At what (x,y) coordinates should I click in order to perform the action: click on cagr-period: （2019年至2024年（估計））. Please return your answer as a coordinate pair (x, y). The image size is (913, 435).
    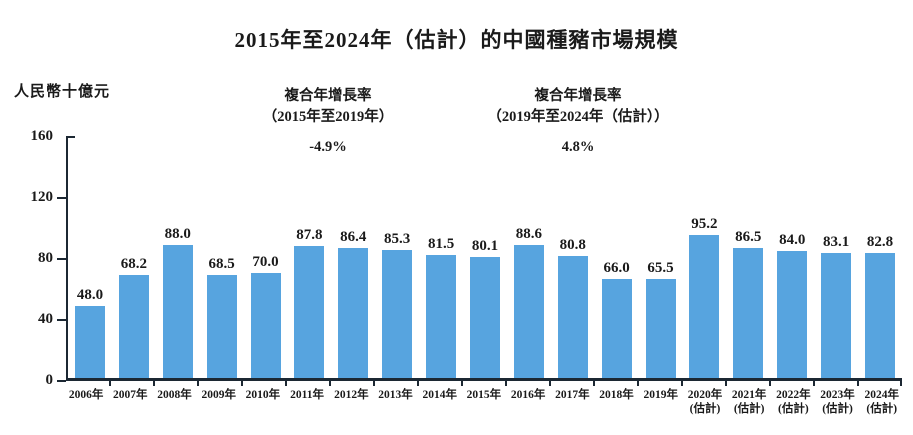
    Looking at the image, I should click on (578, 117).